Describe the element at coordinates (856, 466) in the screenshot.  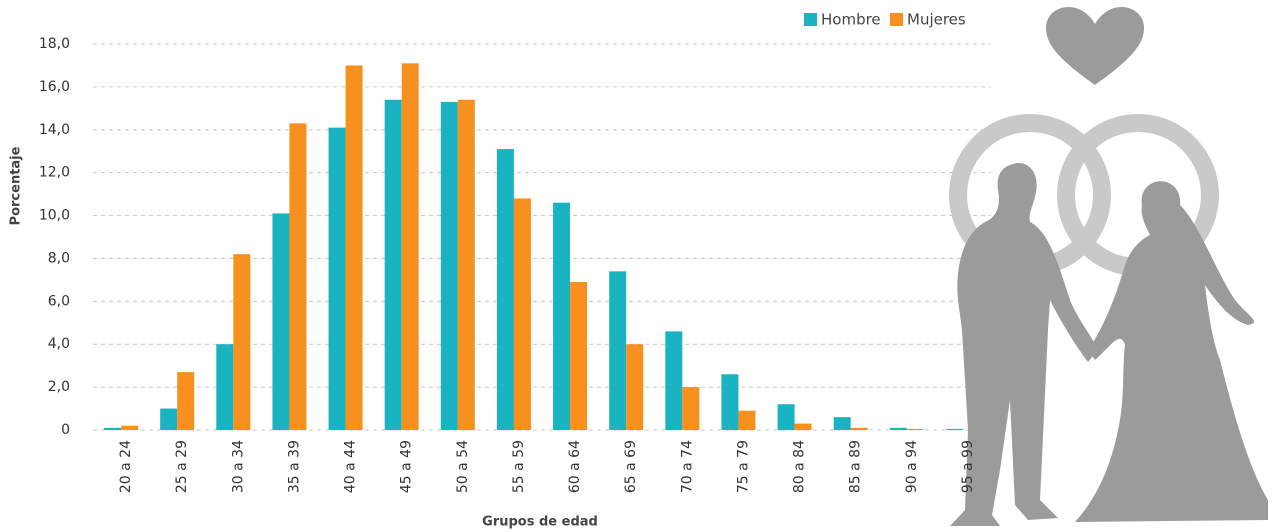
I see `x-tick-label: 85 a 89` at that location.